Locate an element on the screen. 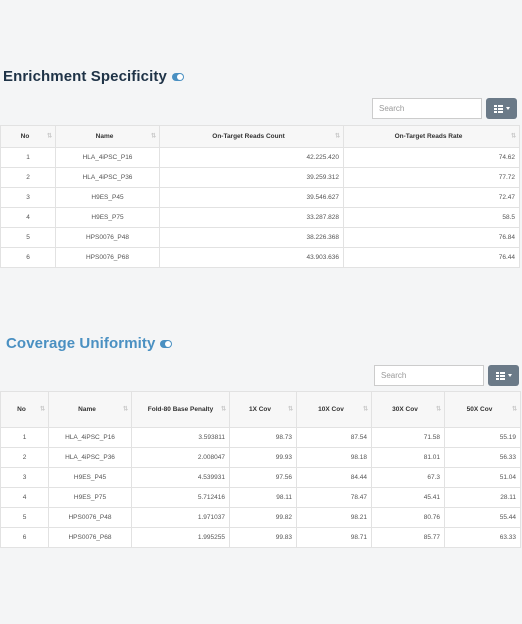  cell-1x-cov: 98.11 is located at coordinates (263, 497).